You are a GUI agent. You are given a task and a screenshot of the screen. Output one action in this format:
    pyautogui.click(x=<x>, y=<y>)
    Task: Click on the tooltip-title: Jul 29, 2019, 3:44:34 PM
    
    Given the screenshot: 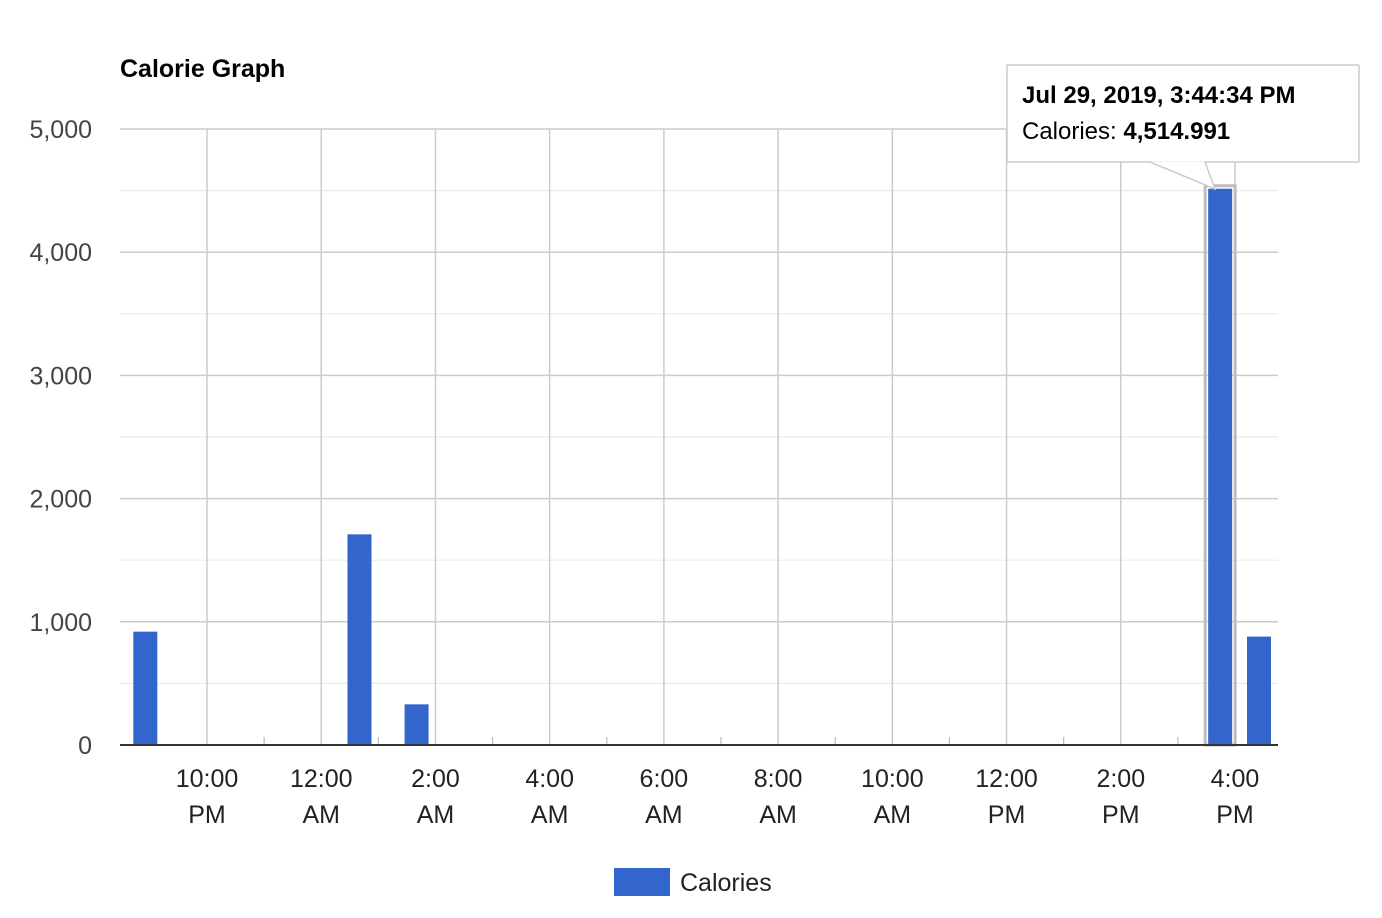 What is the action you would take?
    pyautogui.click(x=1159, y=95)
    